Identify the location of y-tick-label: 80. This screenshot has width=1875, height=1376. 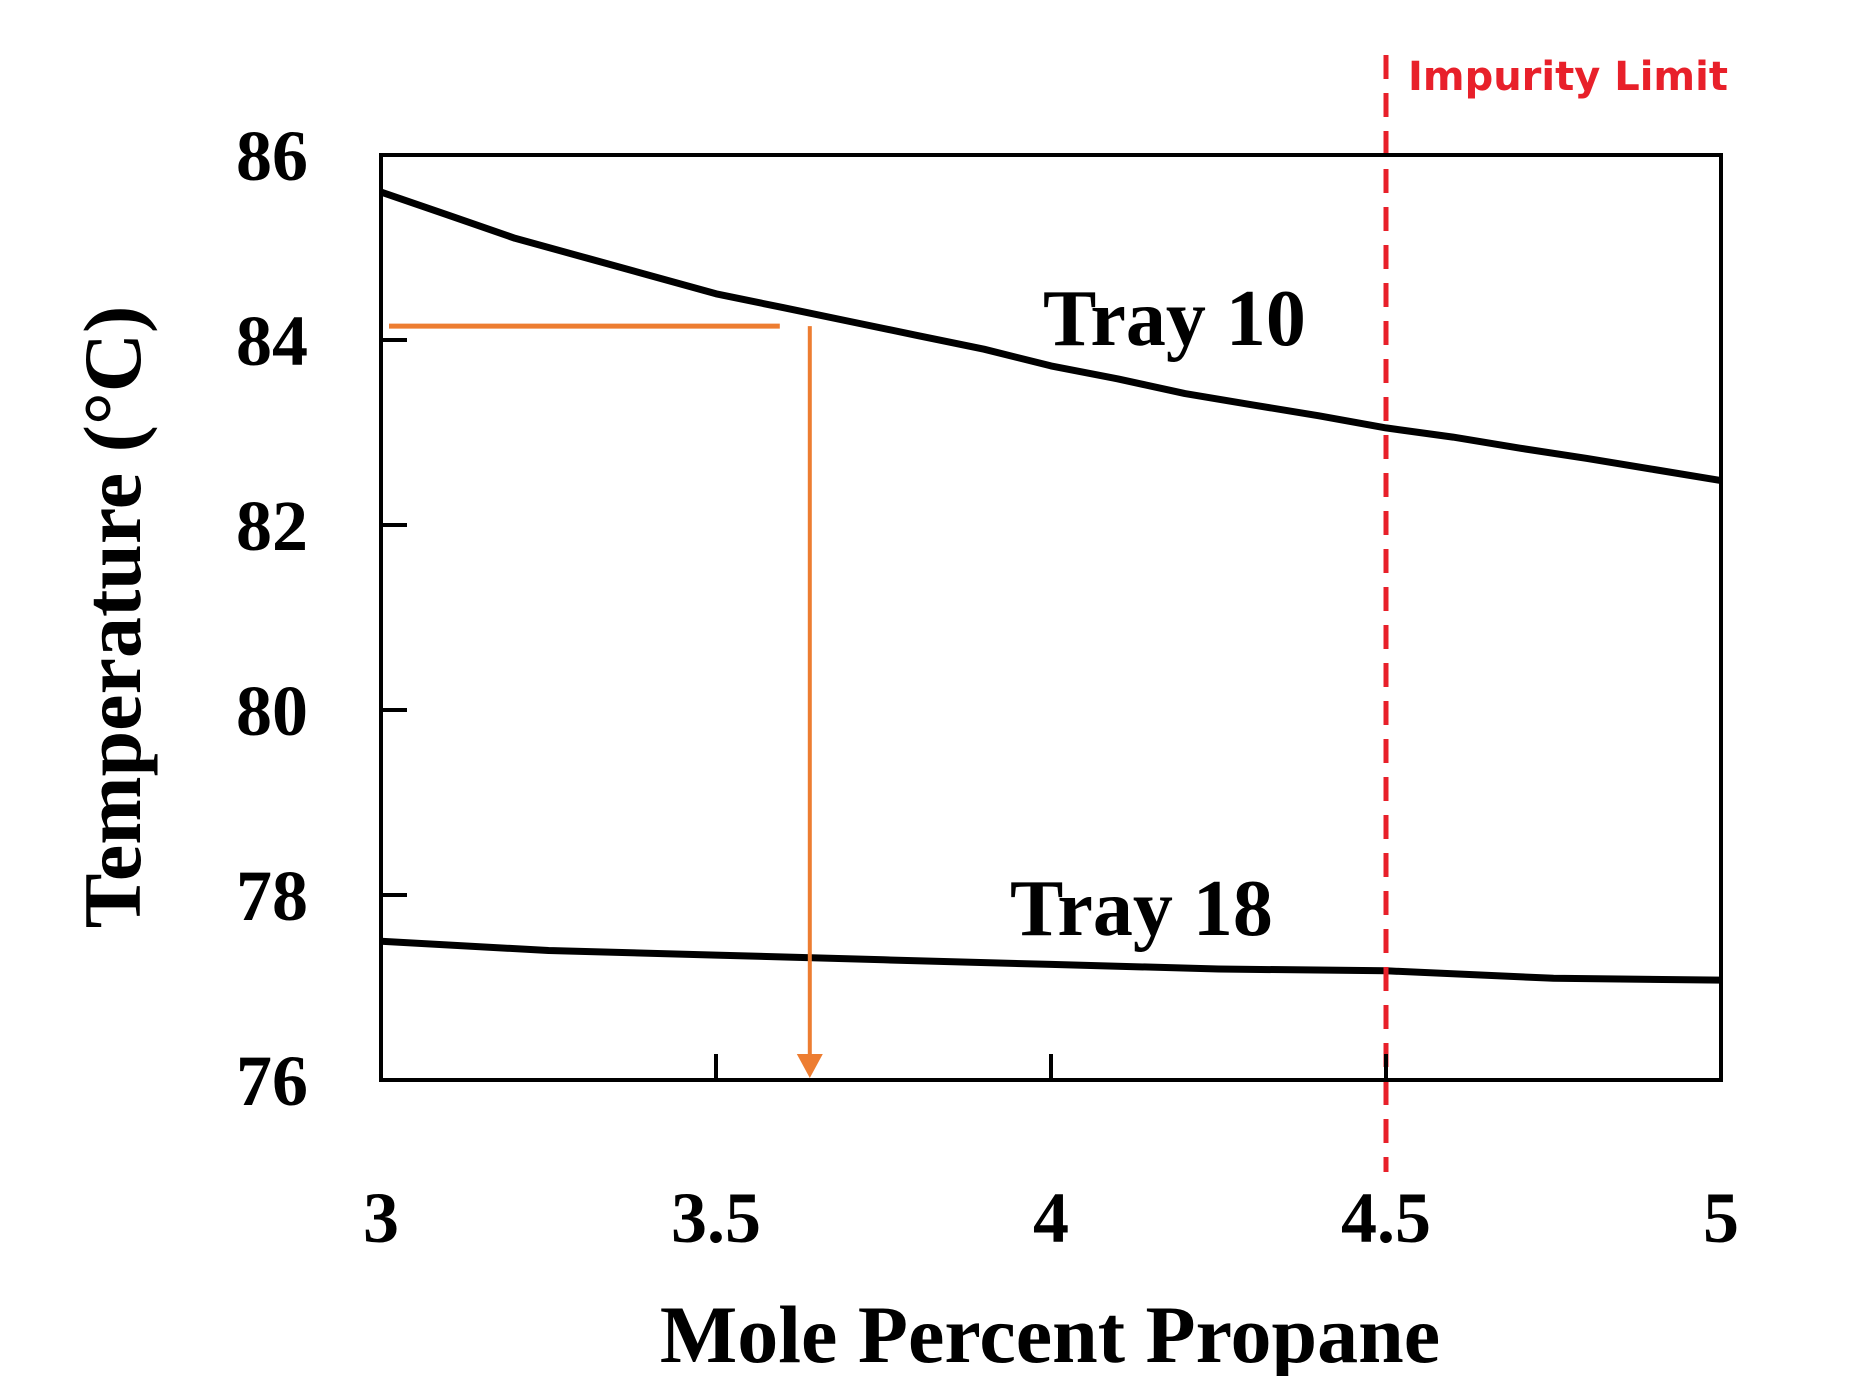
(272, 711).